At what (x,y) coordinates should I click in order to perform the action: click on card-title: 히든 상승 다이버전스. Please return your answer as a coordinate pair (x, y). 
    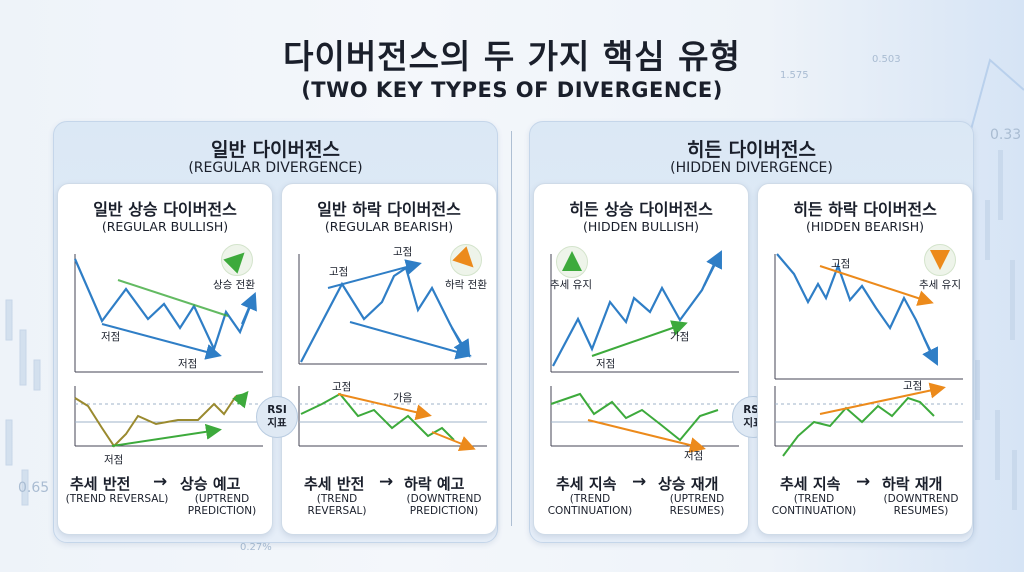
    Looking at the image, I should click on (641, 209).